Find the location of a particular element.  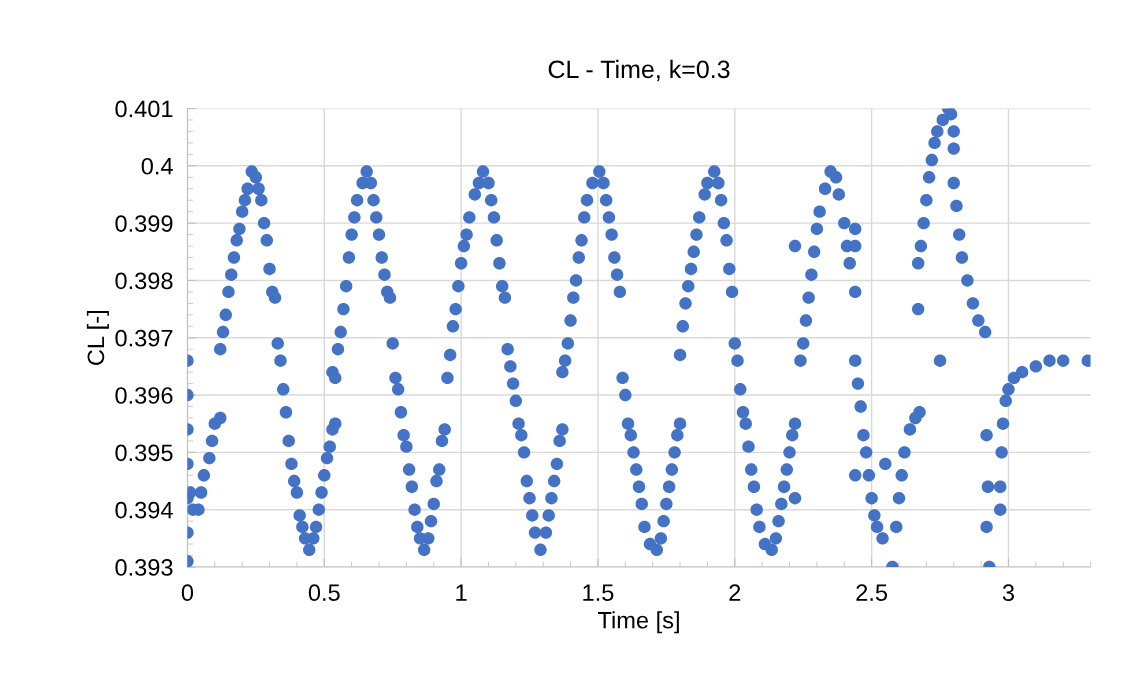

y-tick-label: 0.393 is located at coordinates (144, 567).